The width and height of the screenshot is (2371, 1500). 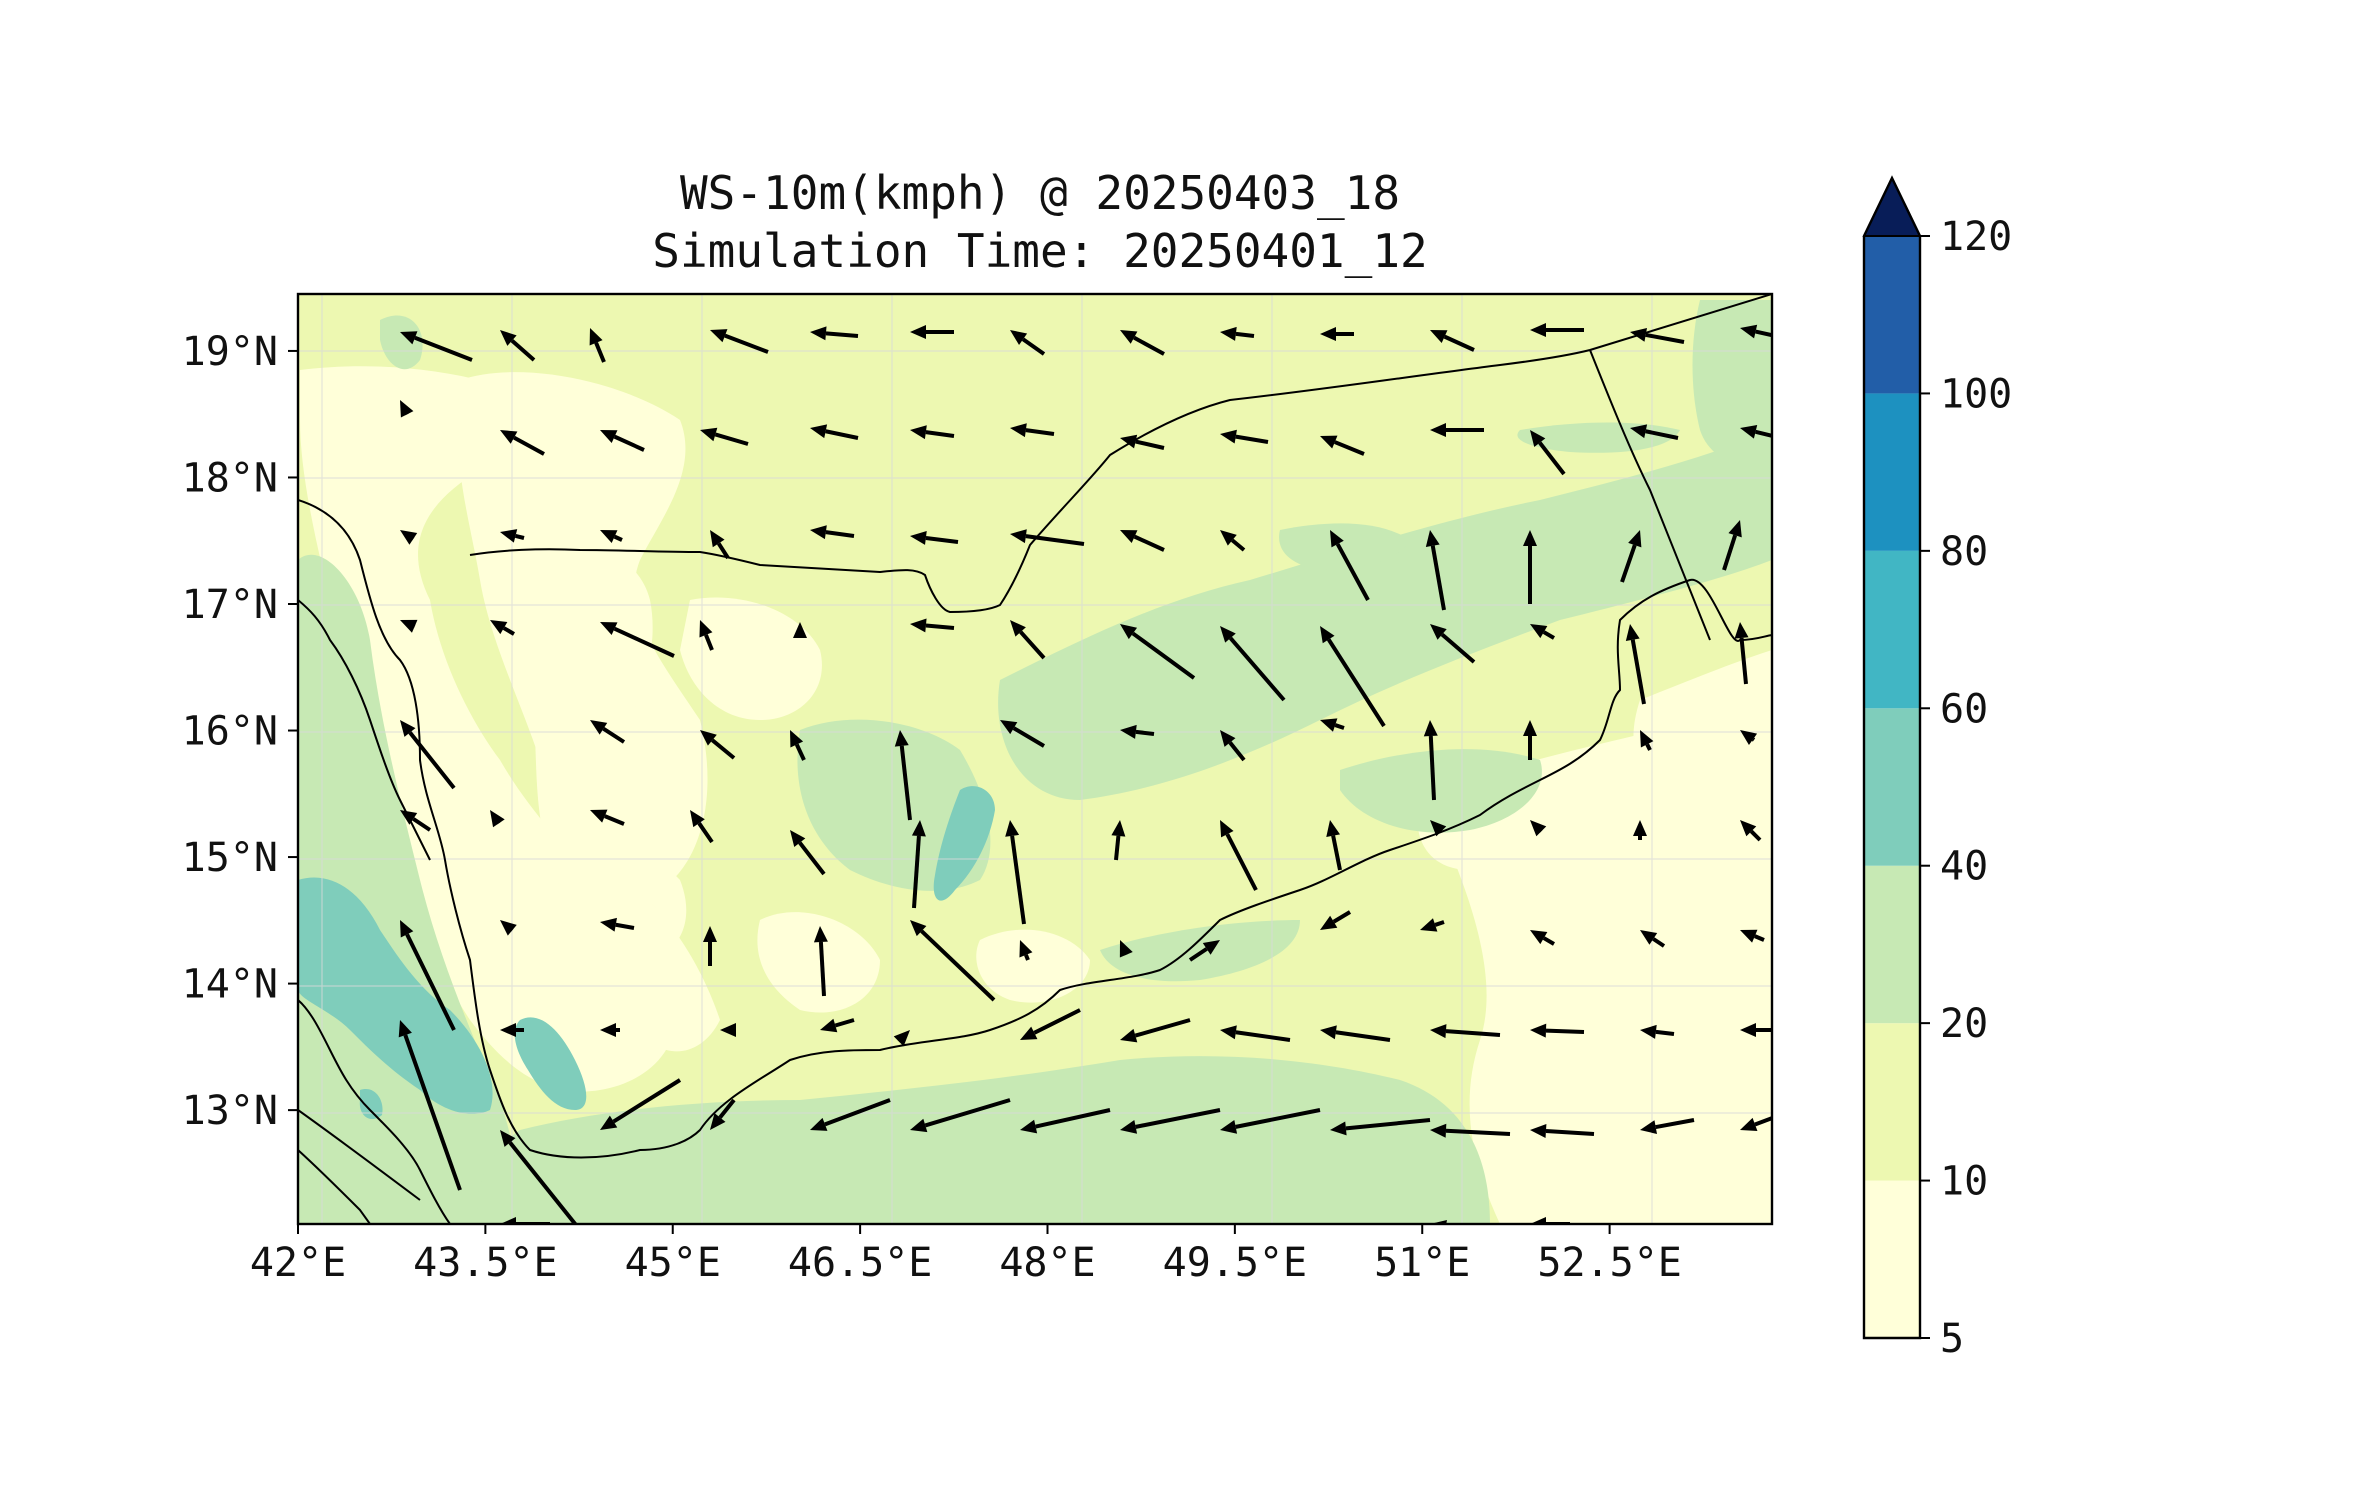 I want to click on colorbar-tick-label: 100, so click(x=1976, y=394).